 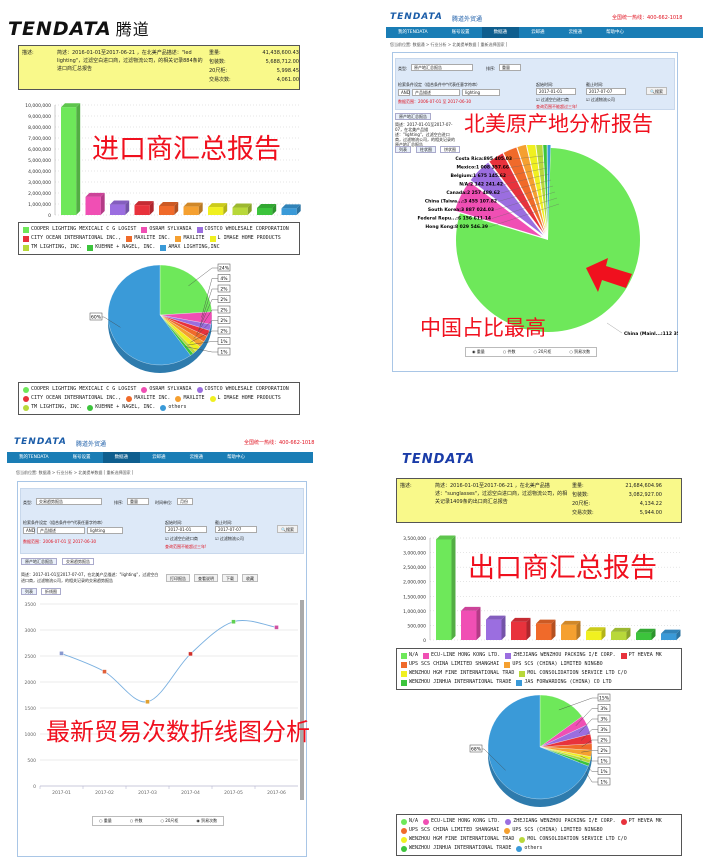 What do you see at coordinates (461, 210) in the screenshot?
I see `pie-label: South Korea:3 887 024.03` at bounding box center [461, 210].